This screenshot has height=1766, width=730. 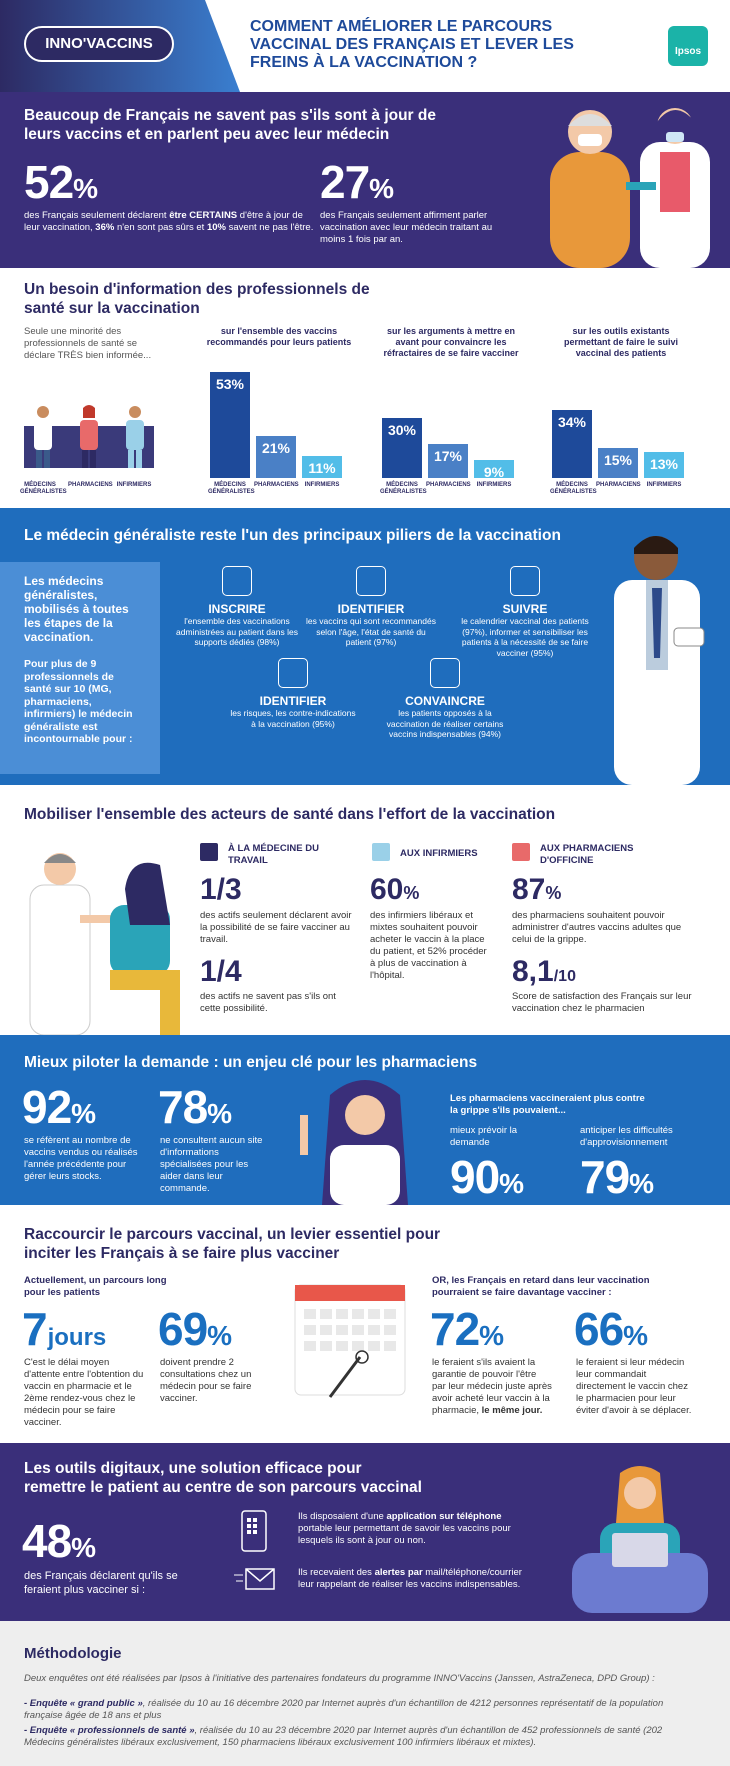 What do you see at coordinates (371, 581) in the screenshot?
I see `people-icon` at bounding box center [371, 581].